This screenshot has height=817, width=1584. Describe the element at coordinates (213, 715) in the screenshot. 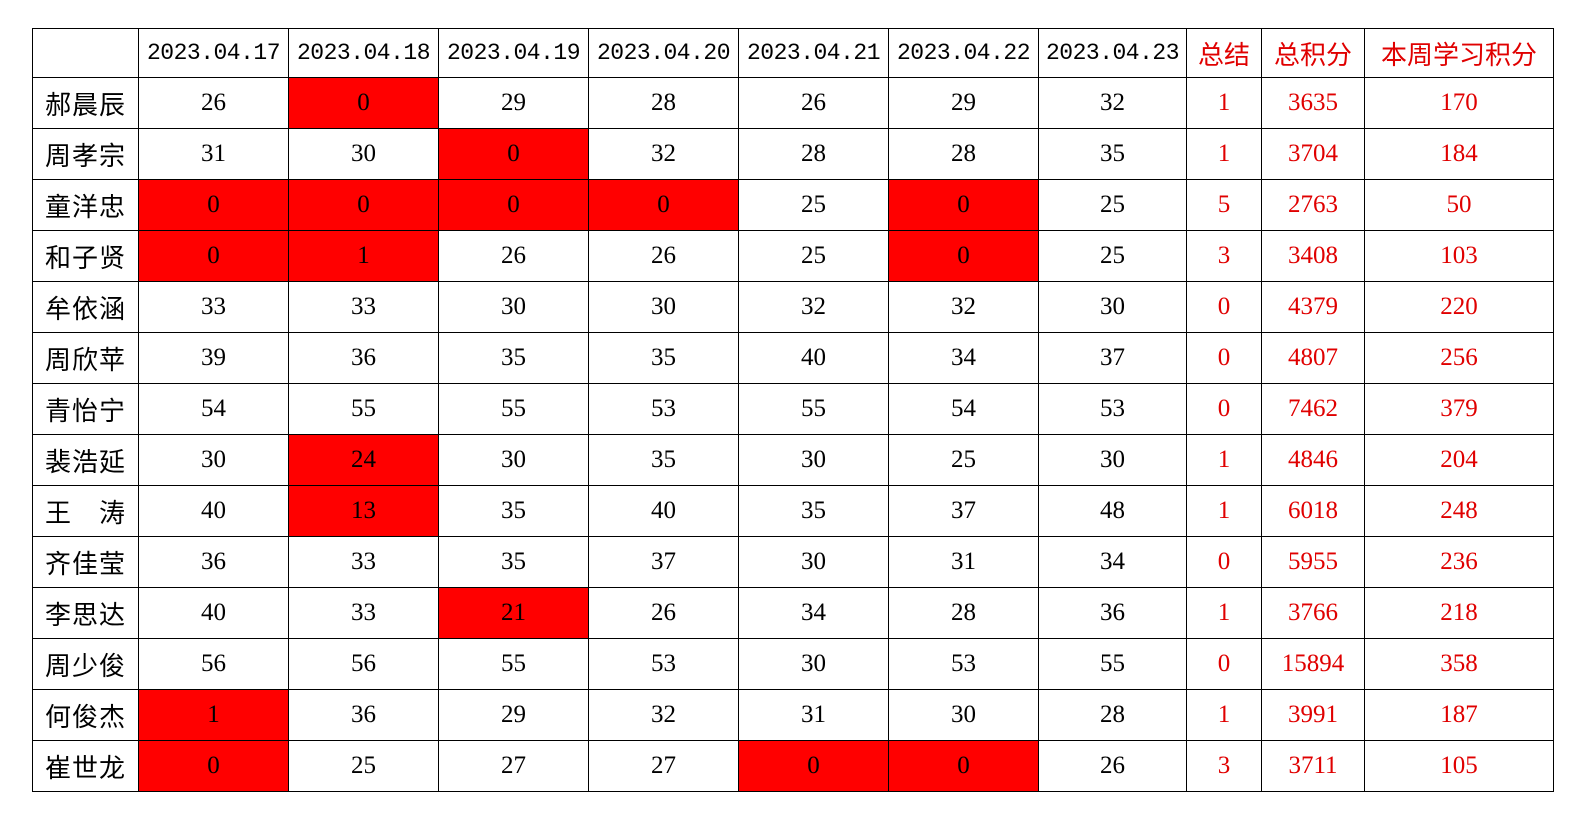

I see `daily-score-cell: 1` at that location.